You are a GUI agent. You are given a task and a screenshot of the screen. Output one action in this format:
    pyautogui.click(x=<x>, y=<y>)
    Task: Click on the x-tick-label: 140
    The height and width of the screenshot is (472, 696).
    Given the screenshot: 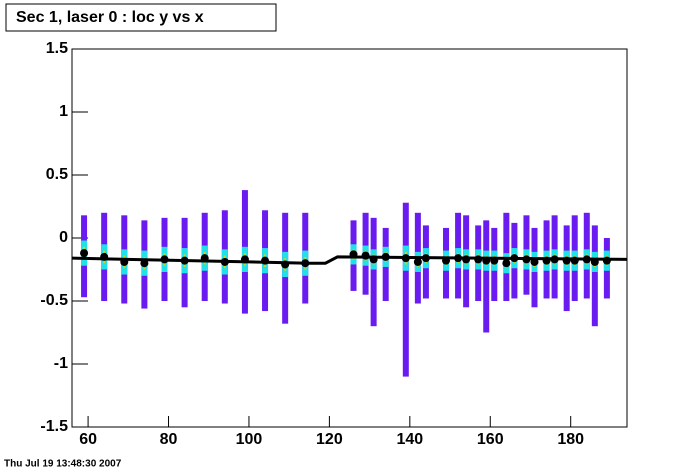 What is the action you would take?
    pyautogui.click(x=409, y=439)
    